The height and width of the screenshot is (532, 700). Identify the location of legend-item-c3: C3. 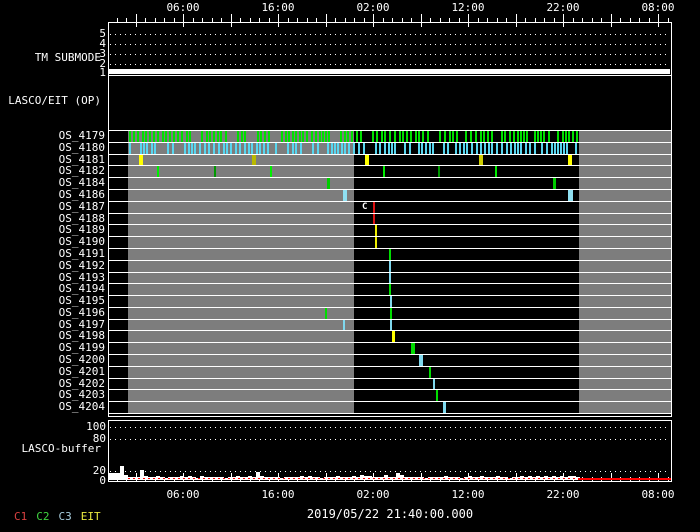
(65, 516).